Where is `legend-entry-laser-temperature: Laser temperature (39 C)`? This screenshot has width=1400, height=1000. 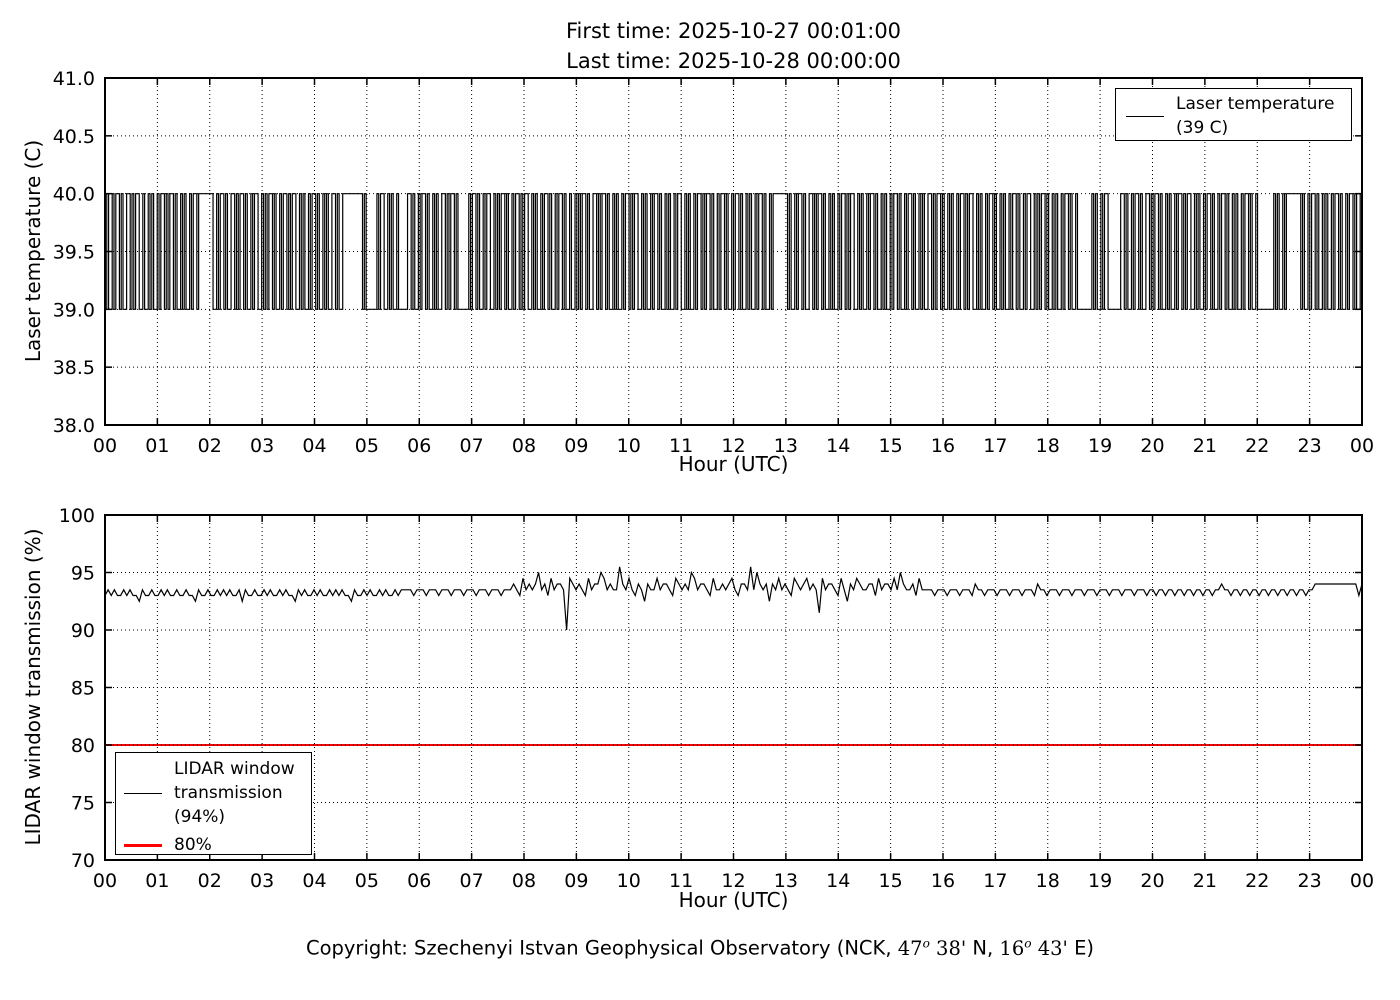 legend-entry-laser-temperature: Laser temperature (39 C) is located at coordinates (1234, 116).